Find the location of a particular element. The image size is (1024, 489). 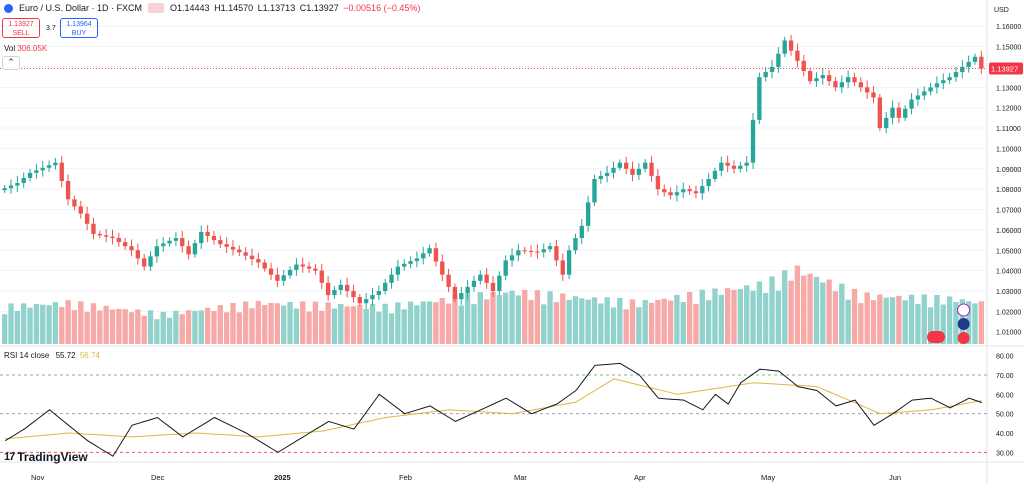

economic-event-flag-icon is located at coordinates (936, 337).